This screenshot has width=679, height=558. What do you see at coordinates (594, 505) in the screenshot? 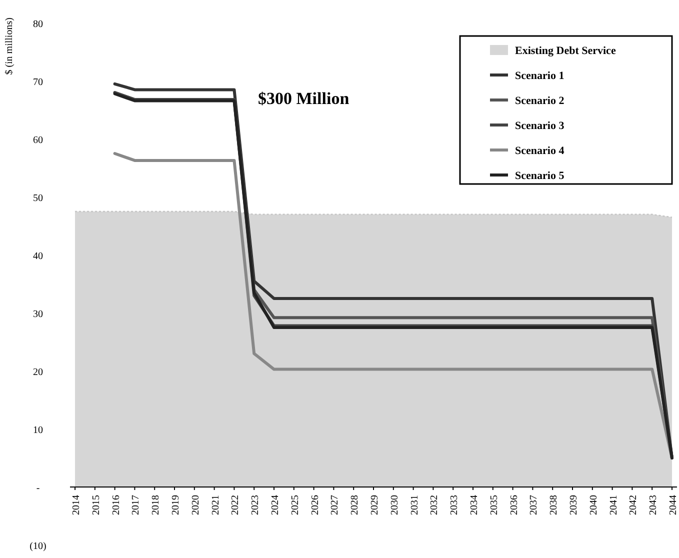
I see `x-tick-label: 2040` at bounding box center [594, 505].